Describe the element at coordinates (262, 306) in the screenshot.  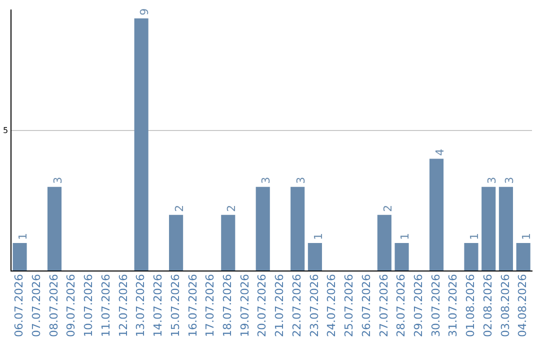
I see `x-tick-label: 20.07.2026` at that location.